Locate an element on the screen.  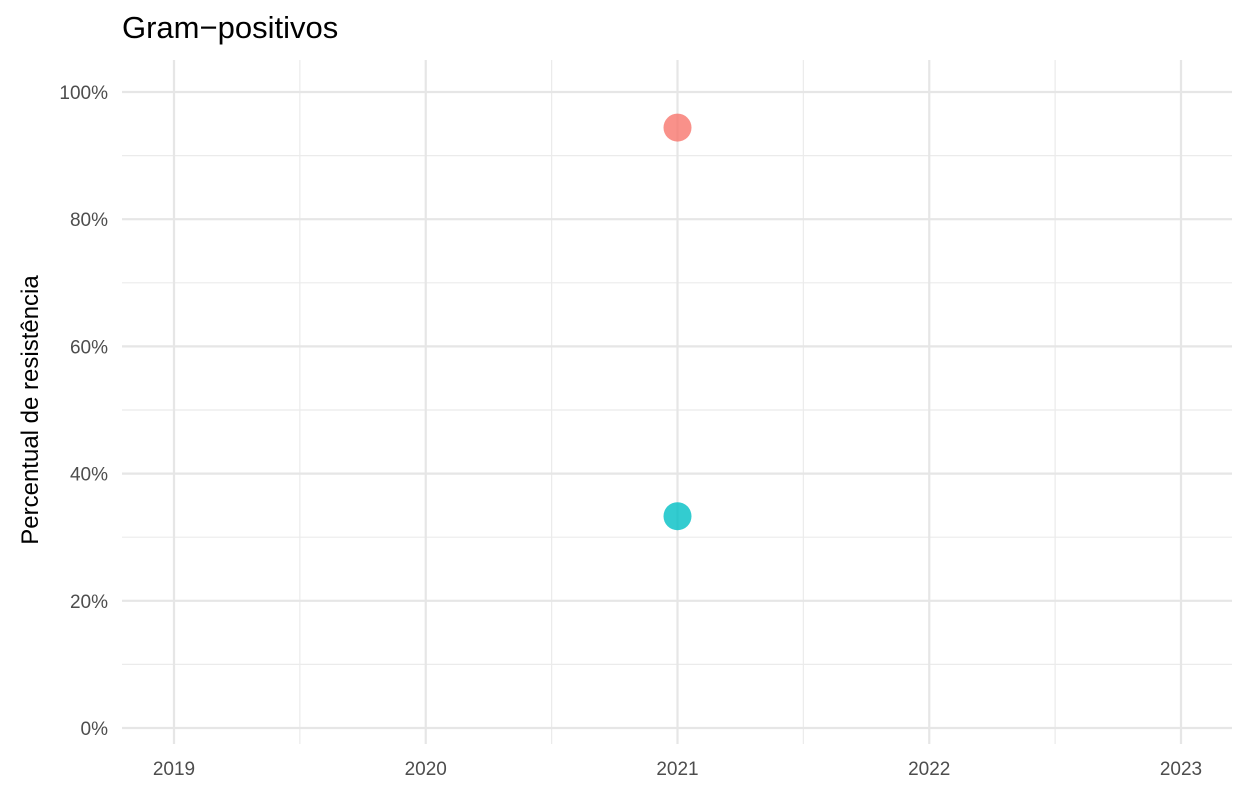
chart-title: Gram−positivos is located at coordinates (230, 27).